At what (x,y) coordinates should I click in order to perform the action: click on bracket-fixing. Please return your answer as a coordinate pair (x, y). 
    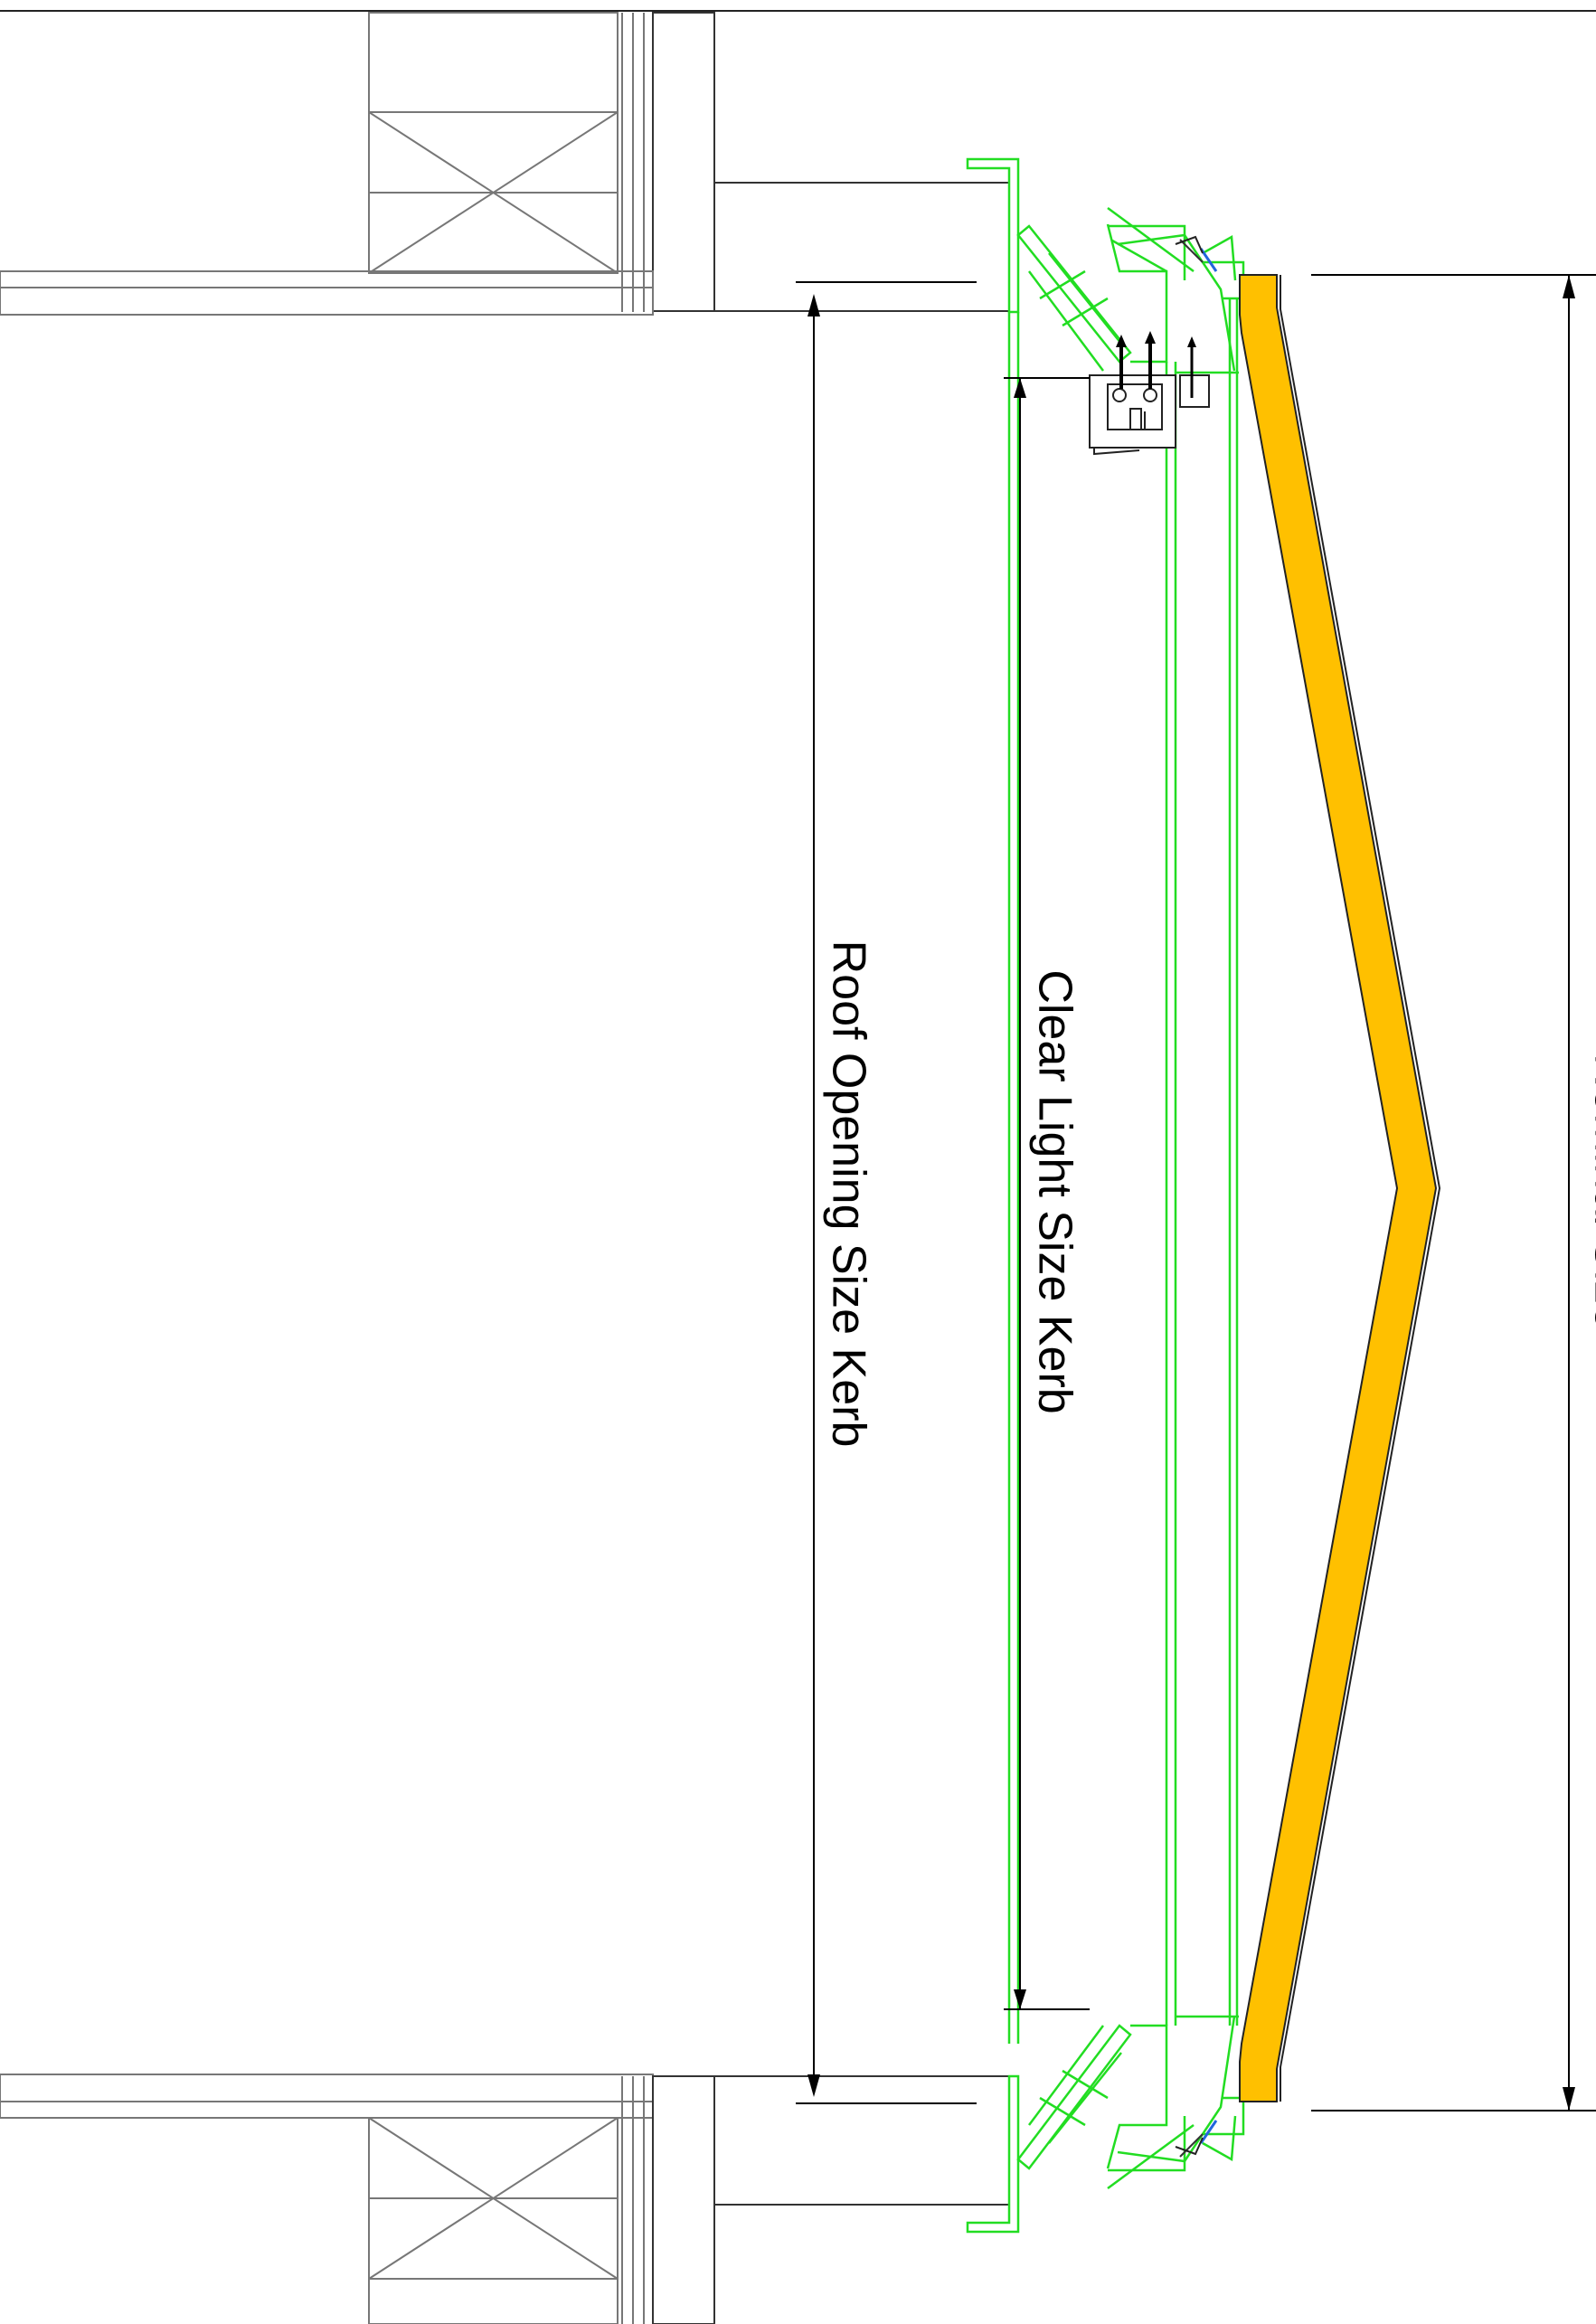
    Looking at the image, I should click on (1154, 1195).